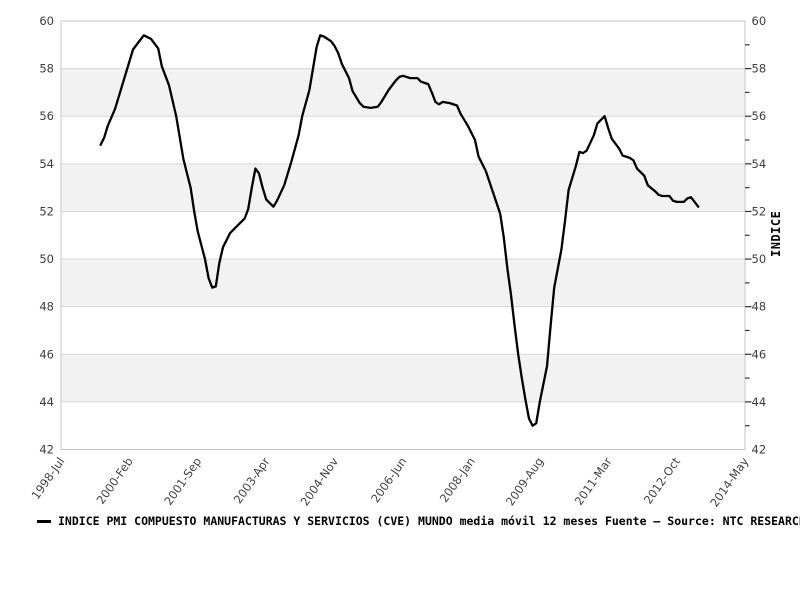 The height and width of the screenshot is (600, 800). What do you see at coordinates (46, 211) in the screenshot?
I see `y-tick-label-left: 52` at bounding box center [46, 211].